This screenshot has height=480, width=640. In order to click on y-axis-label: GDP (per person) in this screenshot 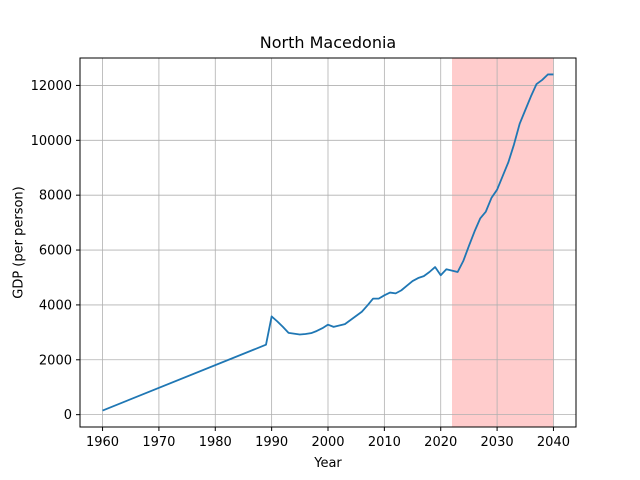, I will do `click(19, 242)`.